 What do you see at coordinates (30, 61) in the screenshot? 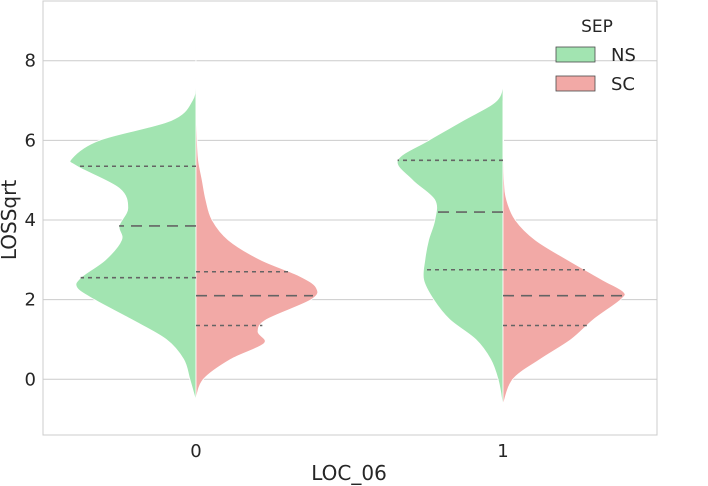
I see `y-tick-label-8: 8` at bounding box center [30, 61].